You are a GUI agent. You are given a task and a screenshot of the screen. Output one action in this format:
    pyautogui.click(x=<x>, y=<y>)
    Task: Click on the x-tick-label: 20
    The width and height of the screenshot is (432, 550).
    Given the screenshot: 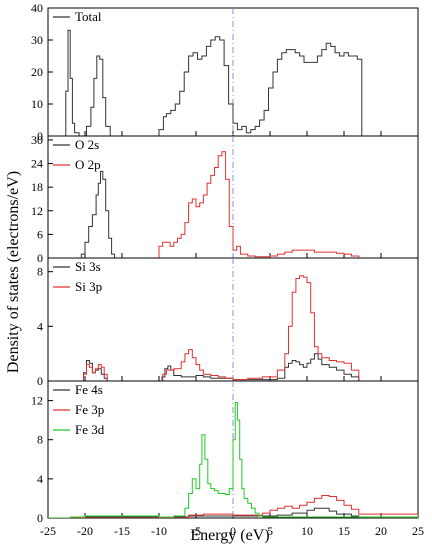 What is the action you would take?
    pyautogui.click(x=381, y=531)
    